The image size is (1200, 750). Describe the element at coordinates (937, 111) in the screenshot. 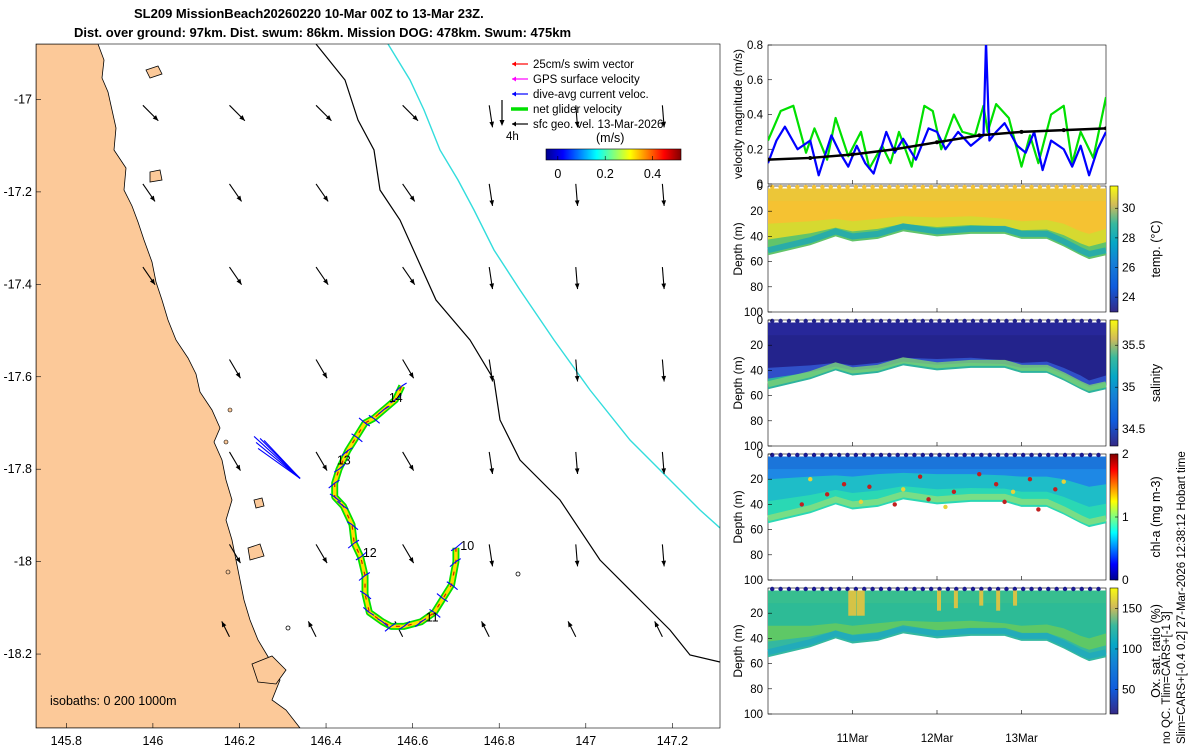

I see `velocity-series-line` at that location.